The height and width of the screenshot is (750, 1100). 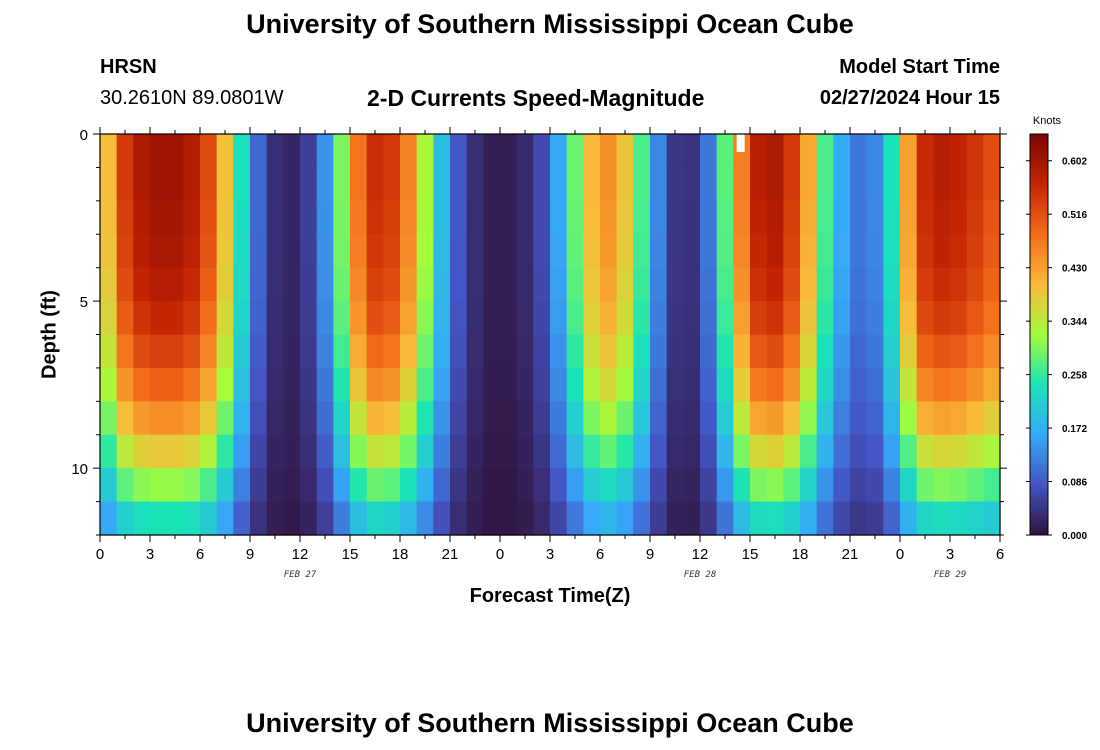 I want to click on y-tick-label: 10, so click(x=79, y=469).